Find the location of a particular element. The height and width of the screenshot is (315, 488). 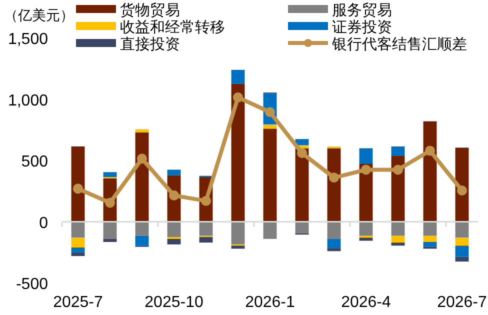

x-tick-label: 2026-1 is located at coordinates (270, 302).